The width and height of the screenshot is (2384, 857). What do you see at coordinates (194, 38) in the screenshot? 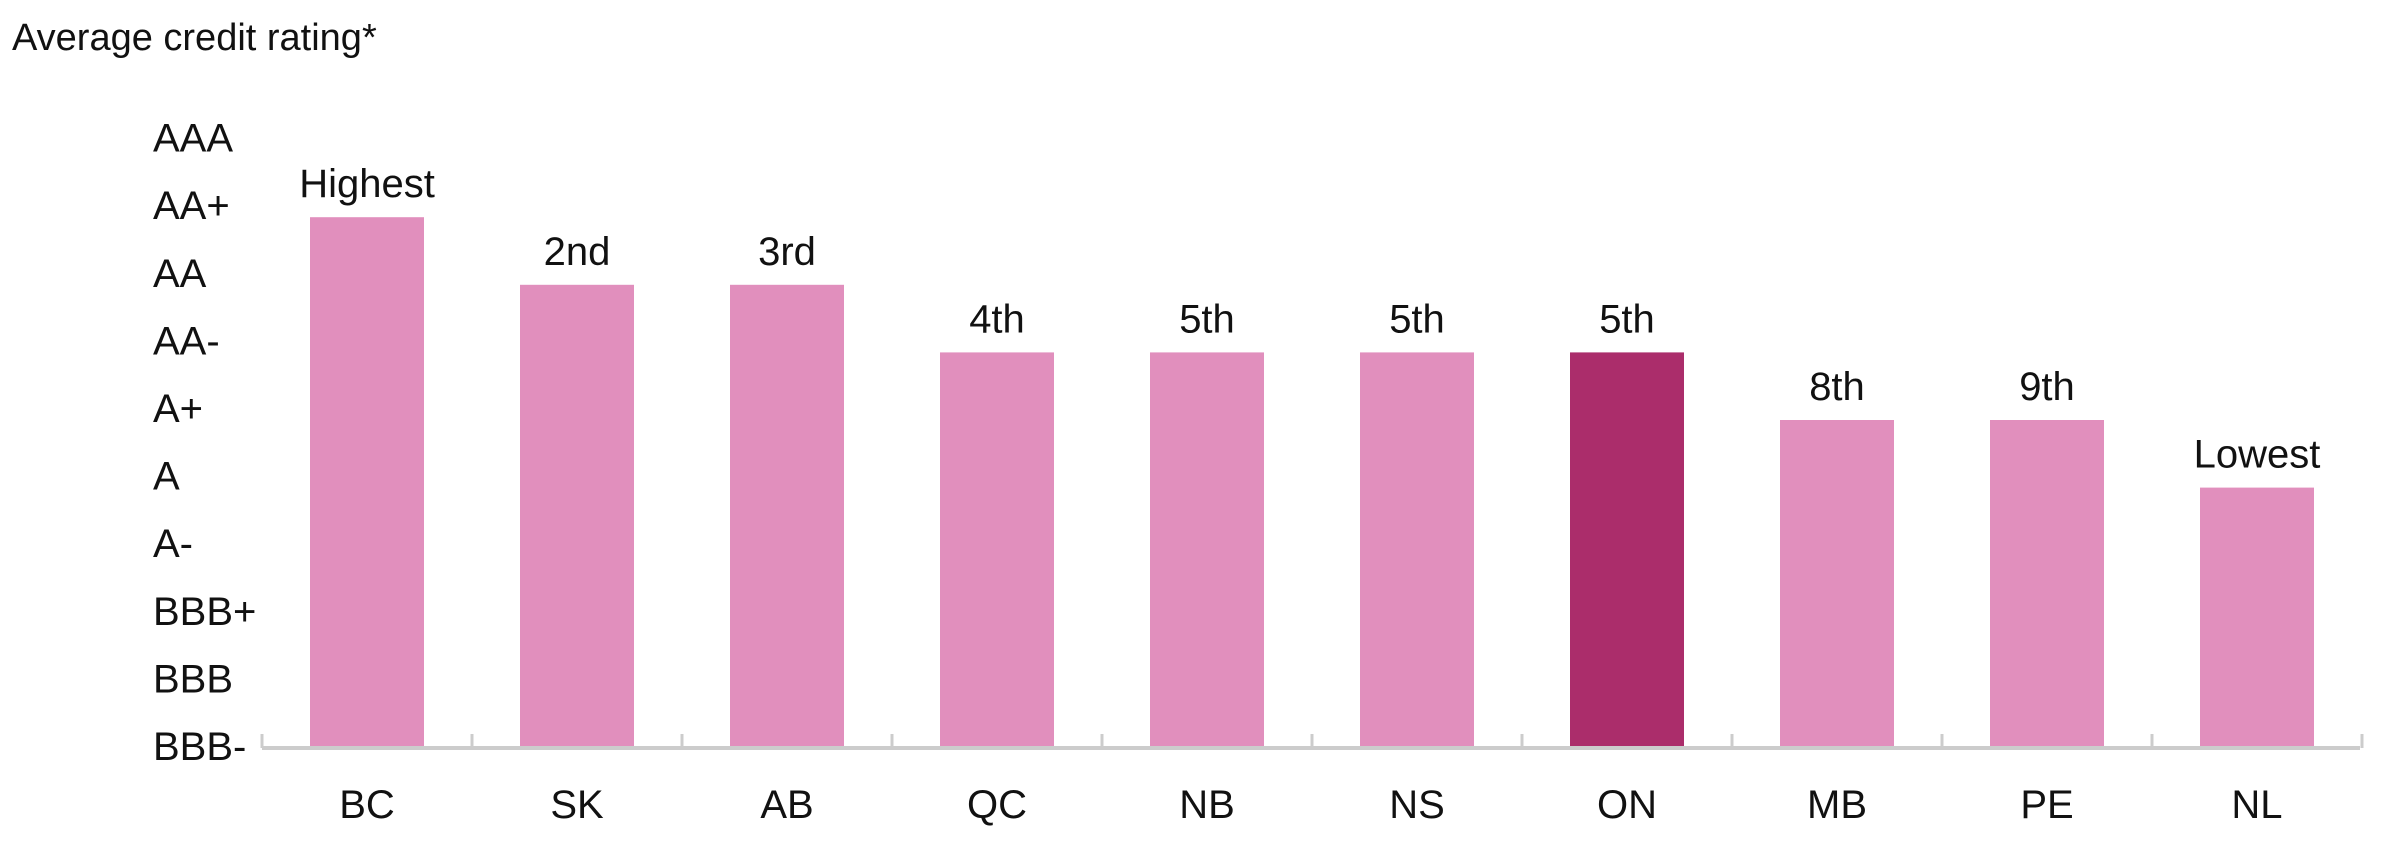
I see `chart-title: Average credit rating*` at bounding box center [194, 38].